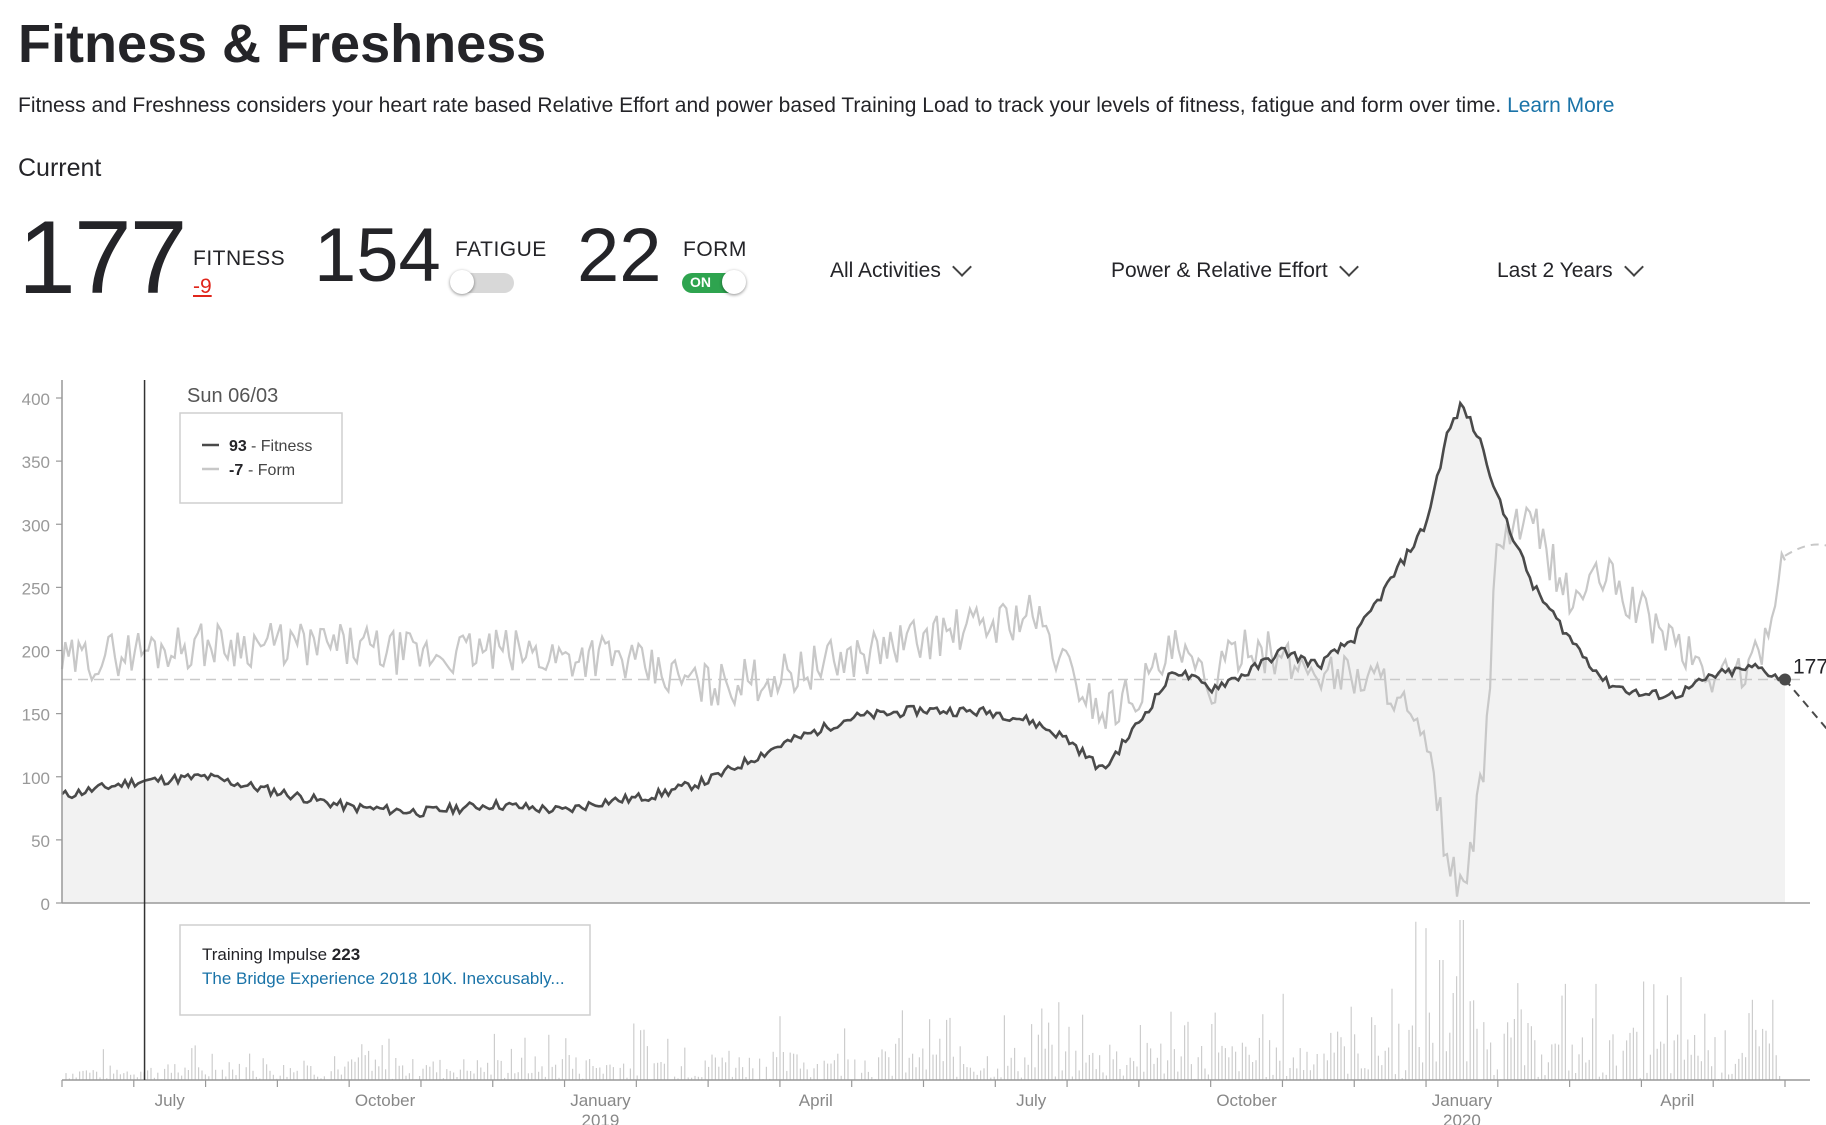  Describe the element at coordinates (1462, 1118) in the screenshot. I see `x-tick-year: 2020` at that location.